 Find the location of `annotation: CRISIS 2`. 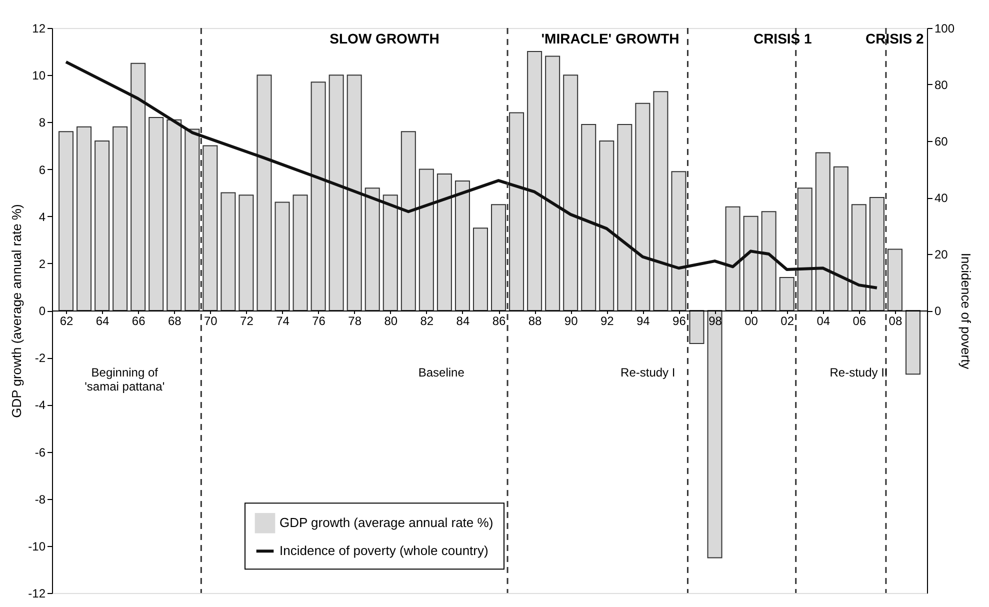

annotation: CRISIS 2 is located at coordinates (894, 38).